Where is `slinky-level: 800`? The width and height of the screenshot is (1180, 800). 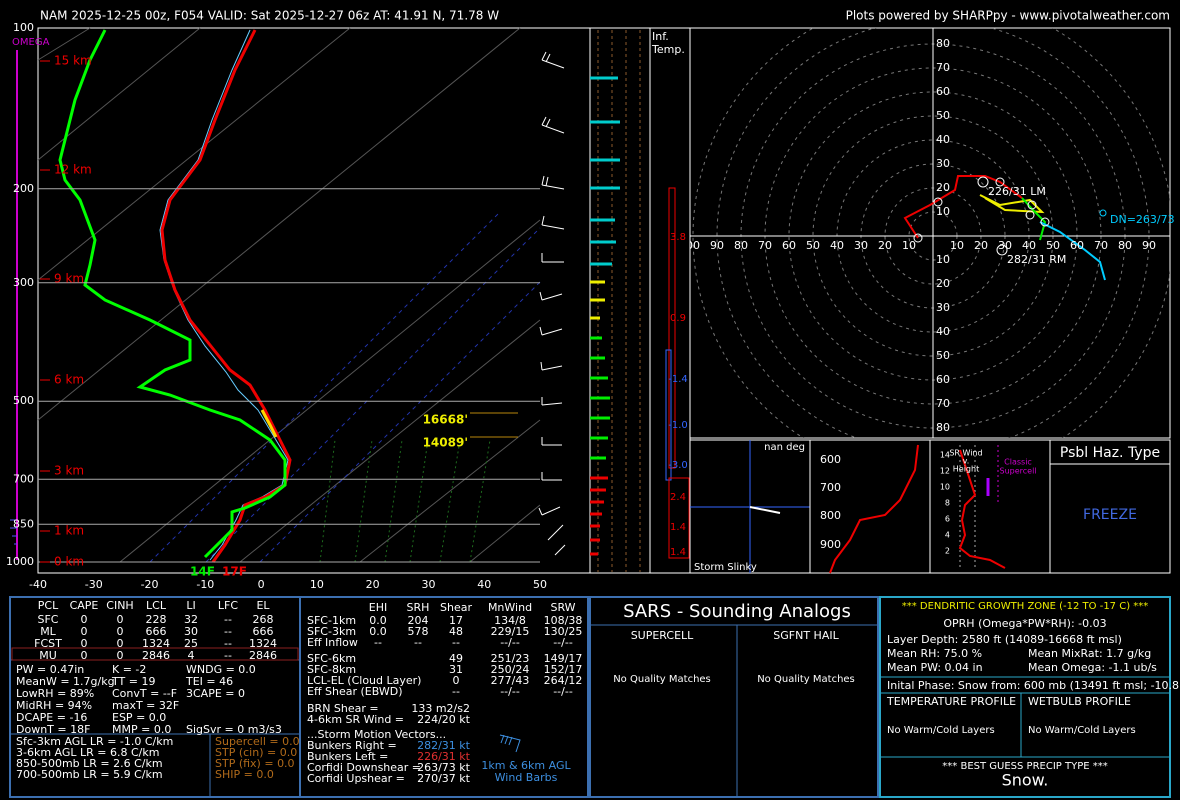 slinky-level: 800 is located at coordinates (830, 515).